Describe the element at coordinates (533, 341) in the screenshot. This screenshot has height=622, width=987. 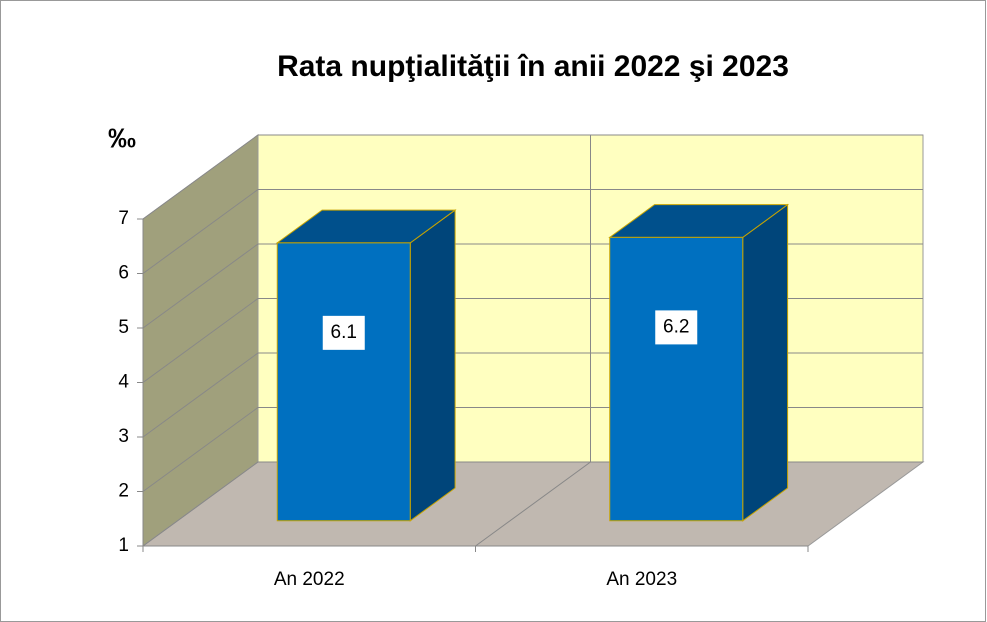
I see `category-divider` at that location.